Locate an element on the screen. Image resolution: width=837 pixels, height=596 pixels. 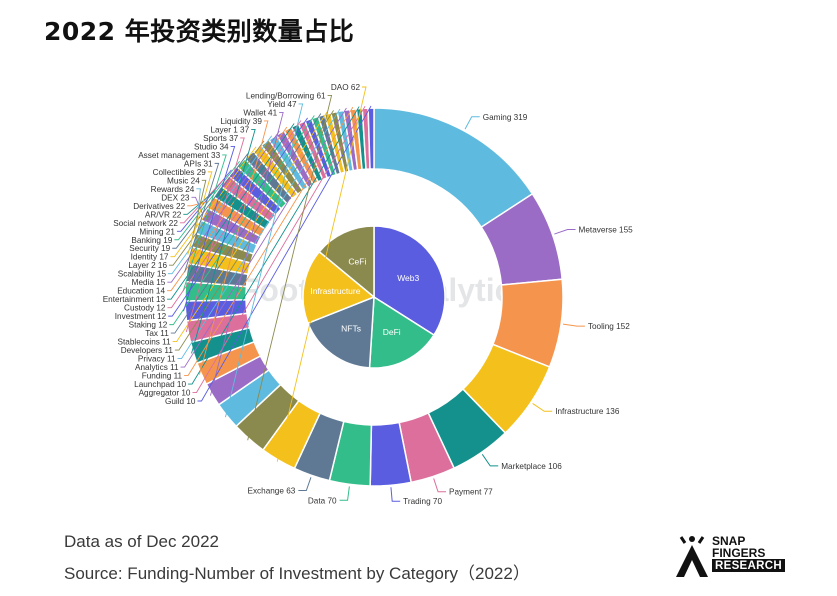
outer-label-collectibles: Collectibles 29 is located at coordinates (180, 172).